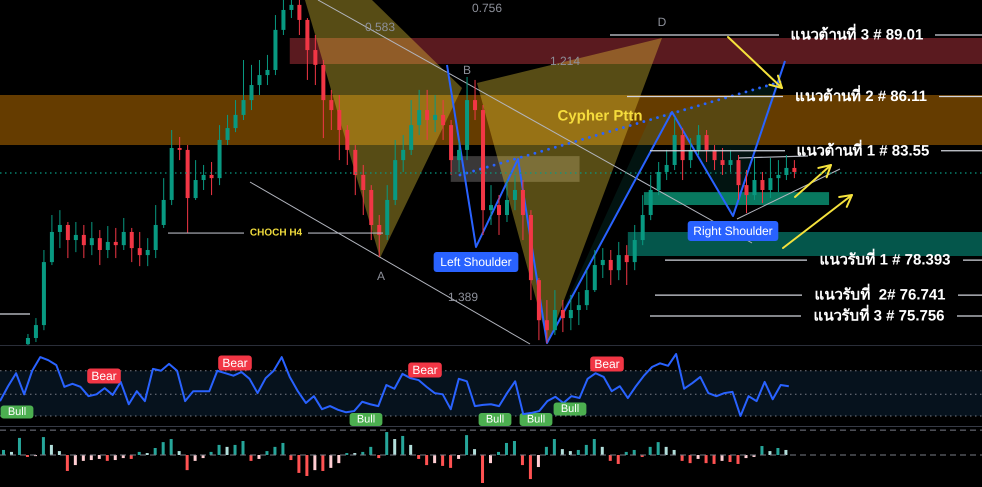 The width and height of the screenshot is (982, 487). Describe the element at coordinates (733, 231) in the screenshot. I see `annotation: Right Shoulder` at that location.